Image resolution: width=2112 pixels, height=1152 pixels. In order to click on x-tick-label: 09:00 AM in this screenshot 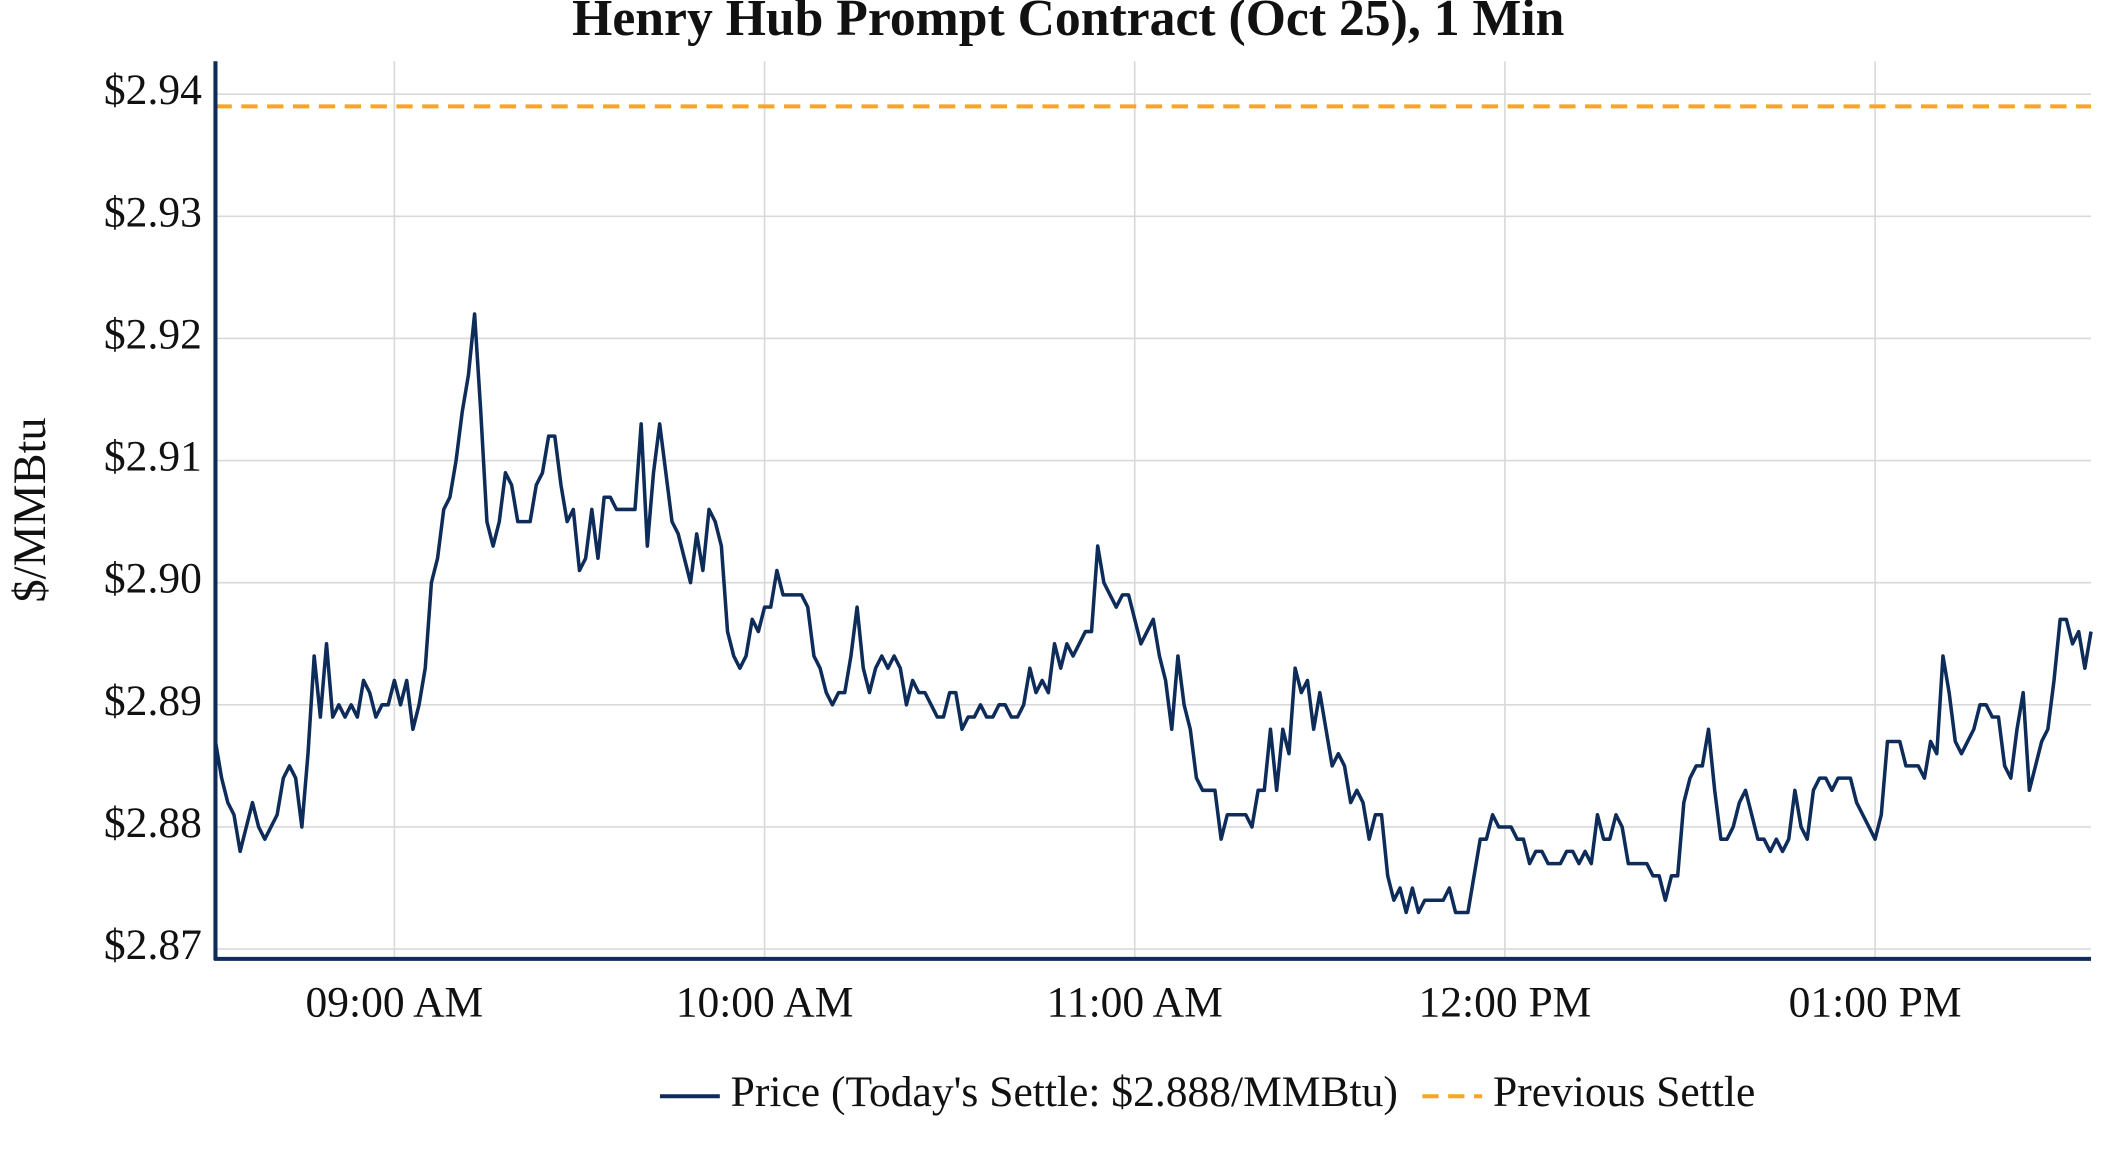, I will do `click(395, 1002)`.